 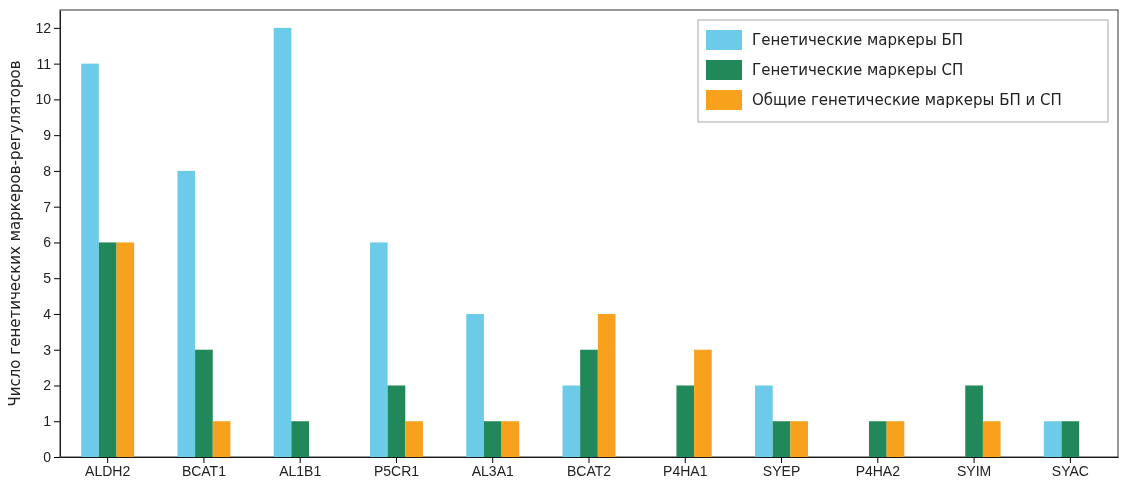 I want to click on y-tick-label: 2, so click(x=47, y=385).